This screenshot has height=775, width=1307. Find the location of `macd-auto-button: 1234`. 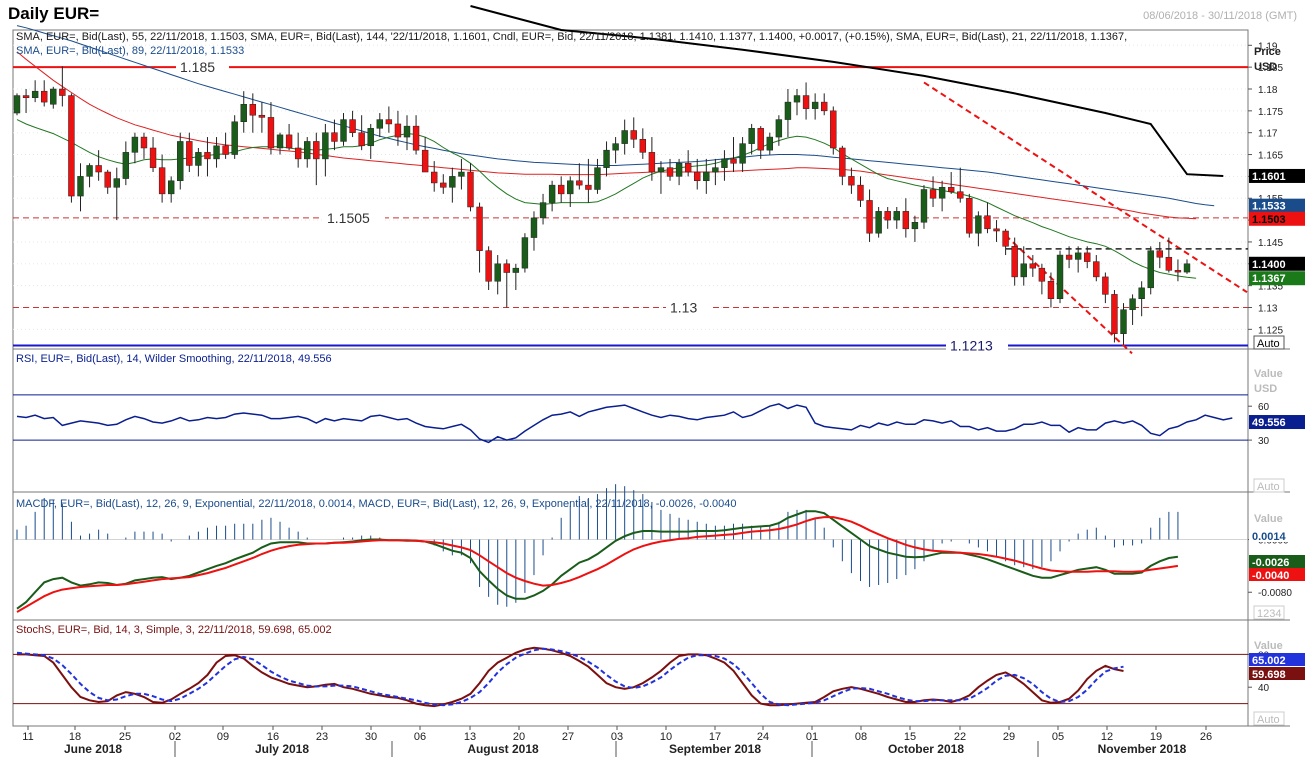

macd-auto-button: 1234 is located at coordinates (1269, 612).